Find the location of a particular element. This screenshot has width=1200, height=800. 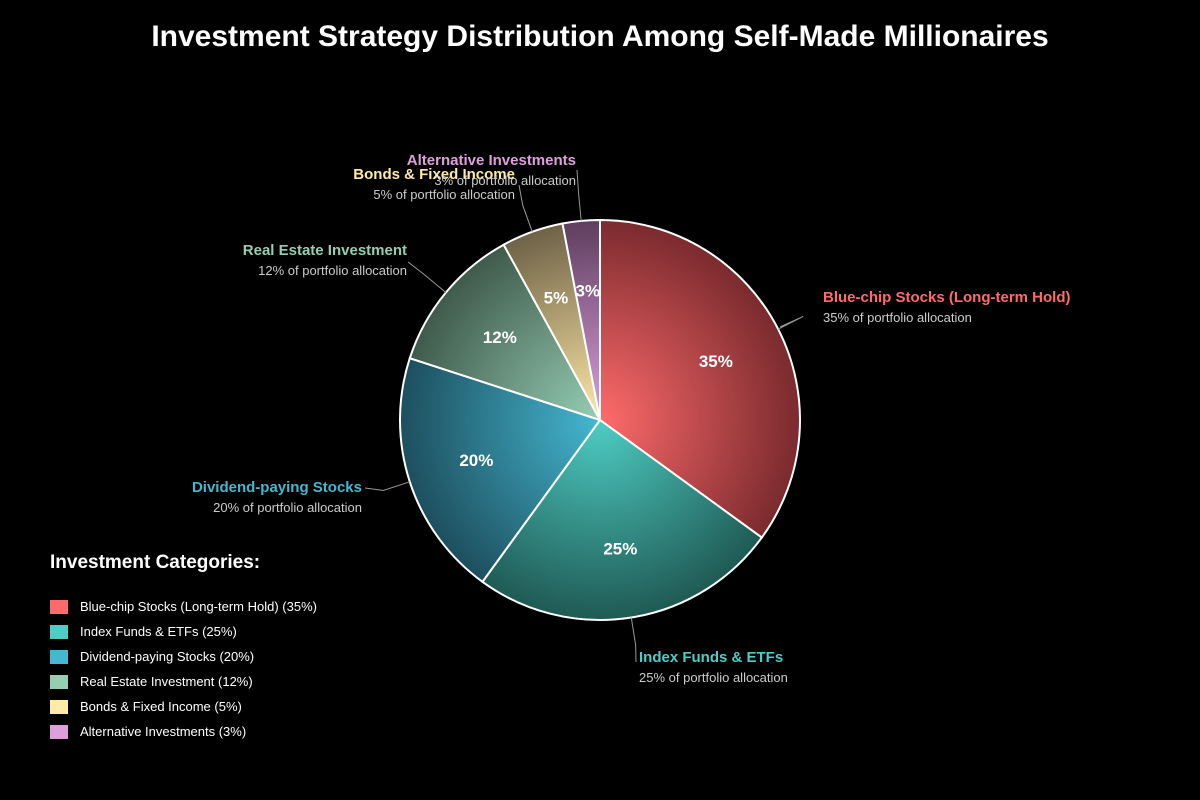

legend-item: Real Estate Investment (12%) is located at coordinates (183, 681).